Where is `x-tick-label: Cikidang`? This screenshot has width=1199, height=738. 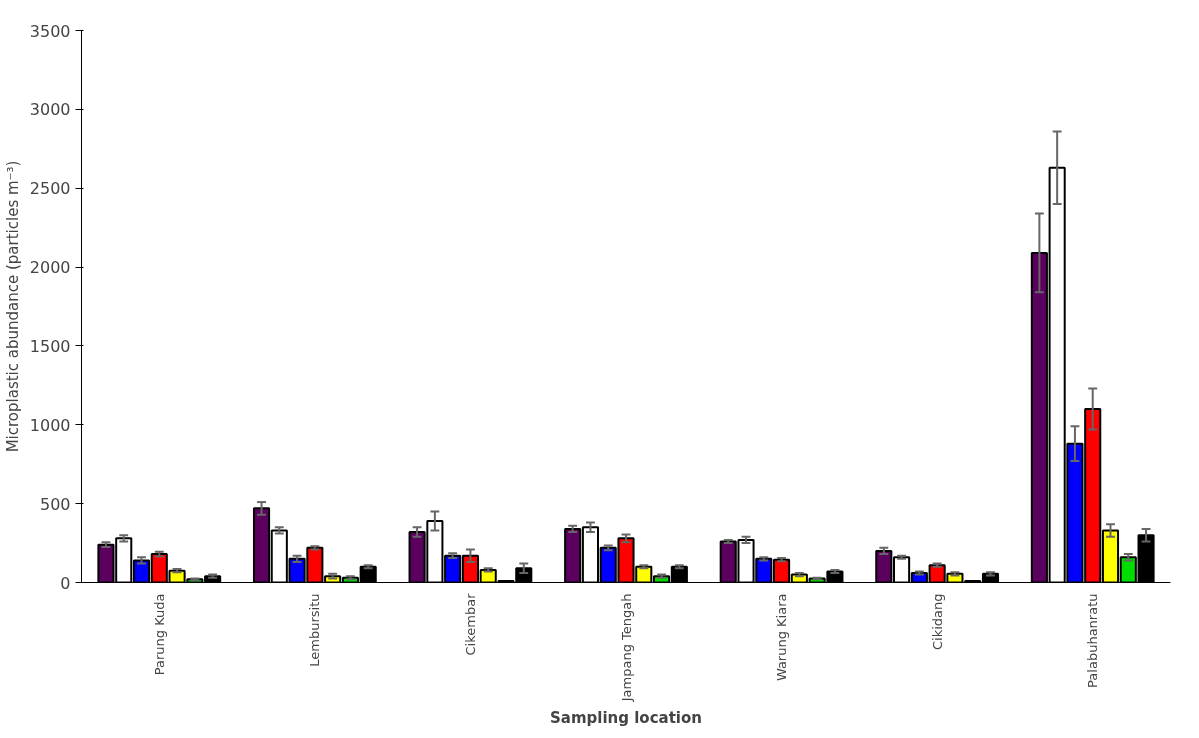
x-tick-label: Cikidang is located at coordinates (937, 622).